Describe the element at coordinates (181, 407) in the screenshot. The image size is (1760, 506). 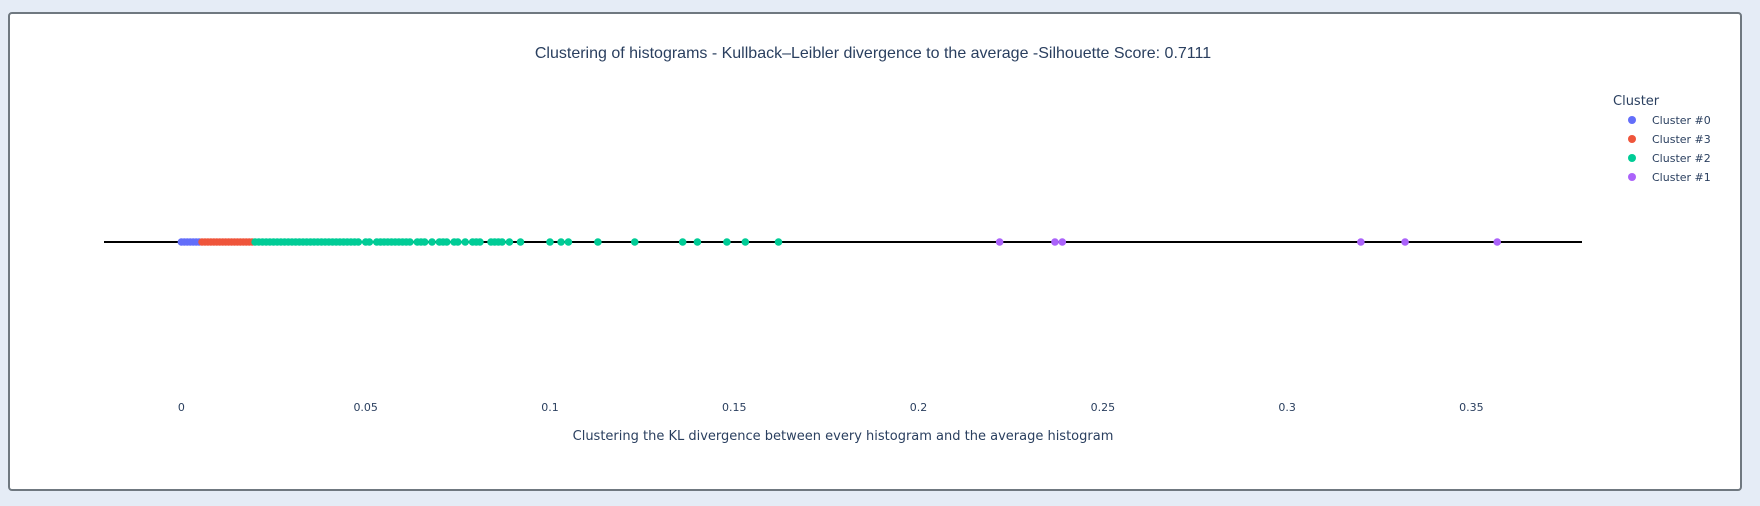
I see `x-tick-label: 0` at that location.